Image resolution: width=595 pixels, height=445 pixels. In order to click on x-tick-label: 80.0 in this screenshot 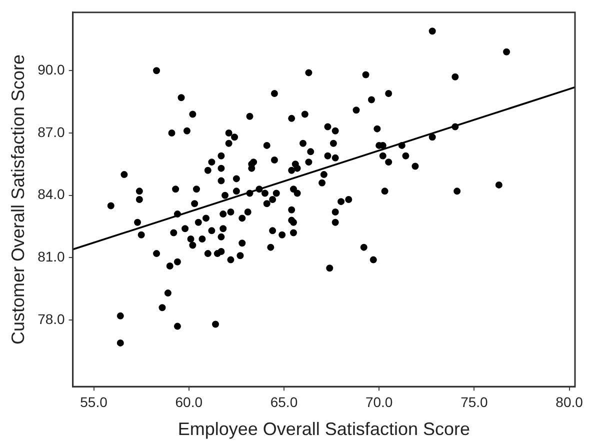, I will do `click(570, 402)`.